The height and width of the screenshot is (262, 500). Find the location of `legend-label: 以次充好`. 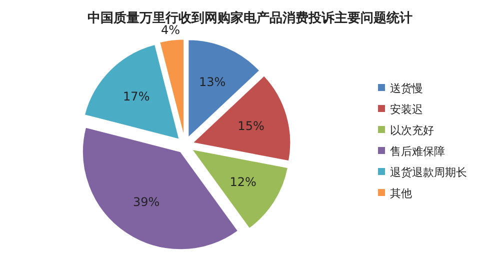

legend-label: 以次充好 is located at coordinates (412, 130).